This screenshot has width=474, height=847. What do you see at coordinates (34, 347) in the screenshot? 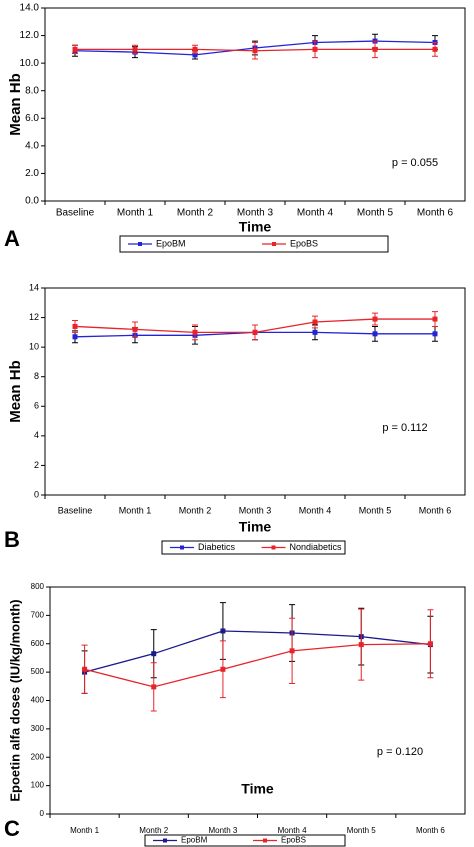
I see `y-tick-label: 10` at bounding box center [34, 347].